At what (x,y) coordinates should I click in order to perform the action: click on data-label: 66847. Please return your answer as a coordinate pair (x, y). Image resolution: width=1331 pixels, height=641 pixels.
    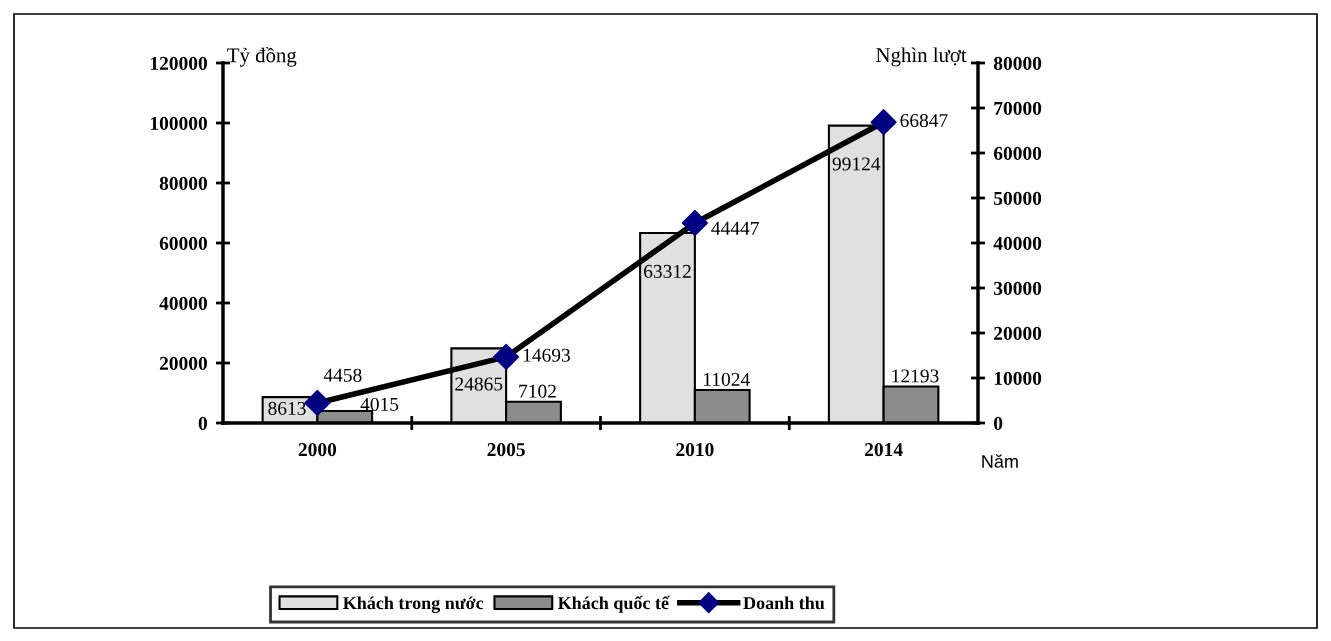
    Looking at the image, I should click on (924, 120).